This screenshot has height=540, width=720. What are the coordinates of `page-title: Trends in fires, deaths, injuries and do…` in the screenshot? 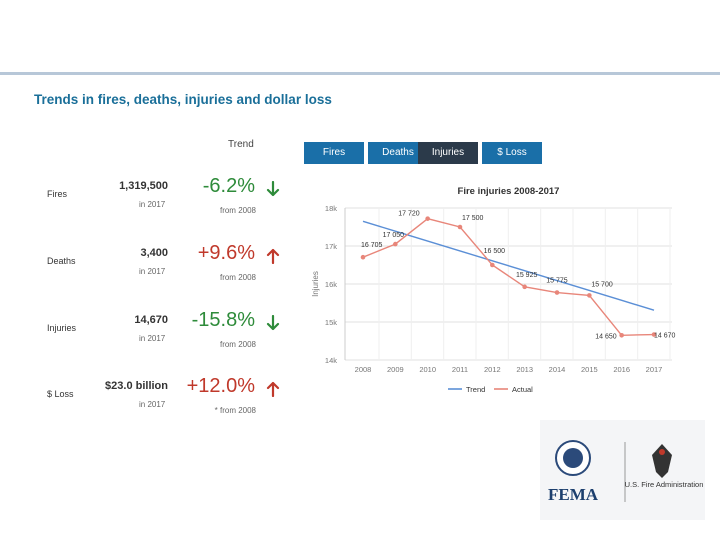 It's located at (183, 99).